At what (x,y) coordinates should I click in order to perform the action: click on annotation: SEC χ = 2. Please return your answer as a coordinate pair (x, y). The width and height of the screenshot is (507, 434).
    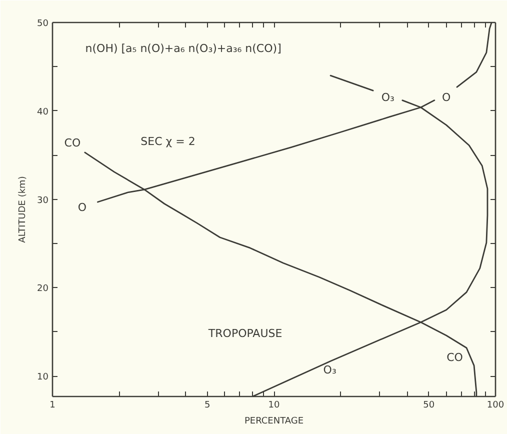
    Looking at the image, I should click on (168, 141).